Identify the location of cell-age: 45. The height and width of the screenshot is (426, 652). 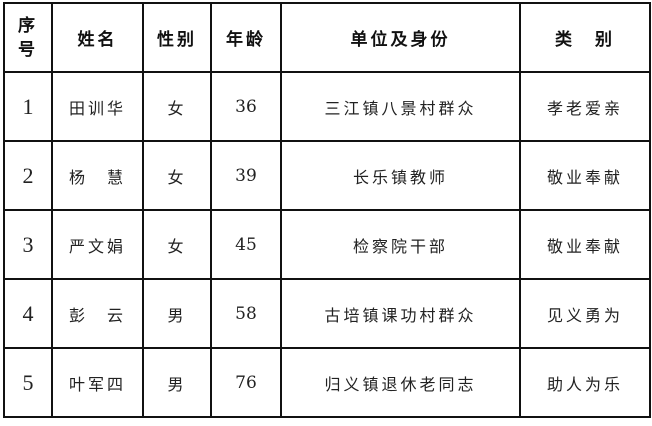
(246, 244).